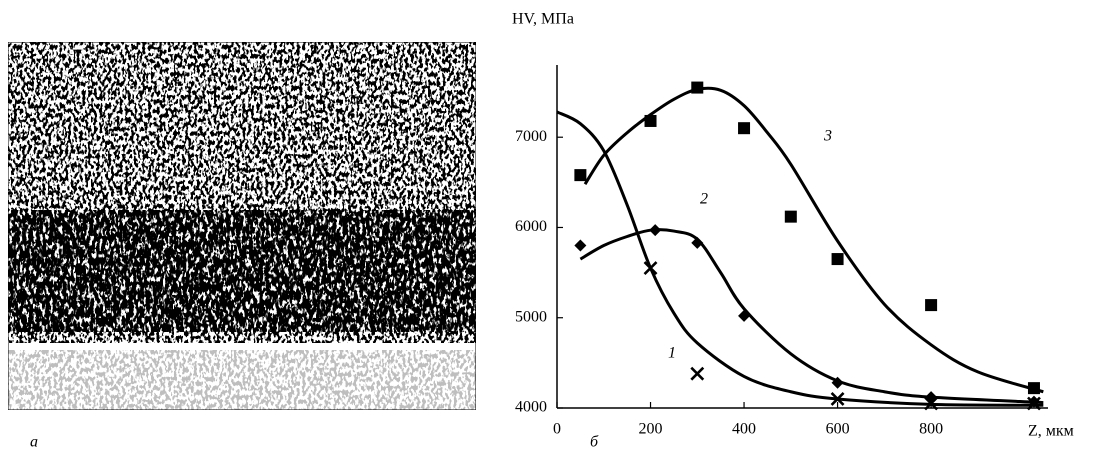 The image size is (1098, 453). I want to click on panel-label: б, so click(594, 442).